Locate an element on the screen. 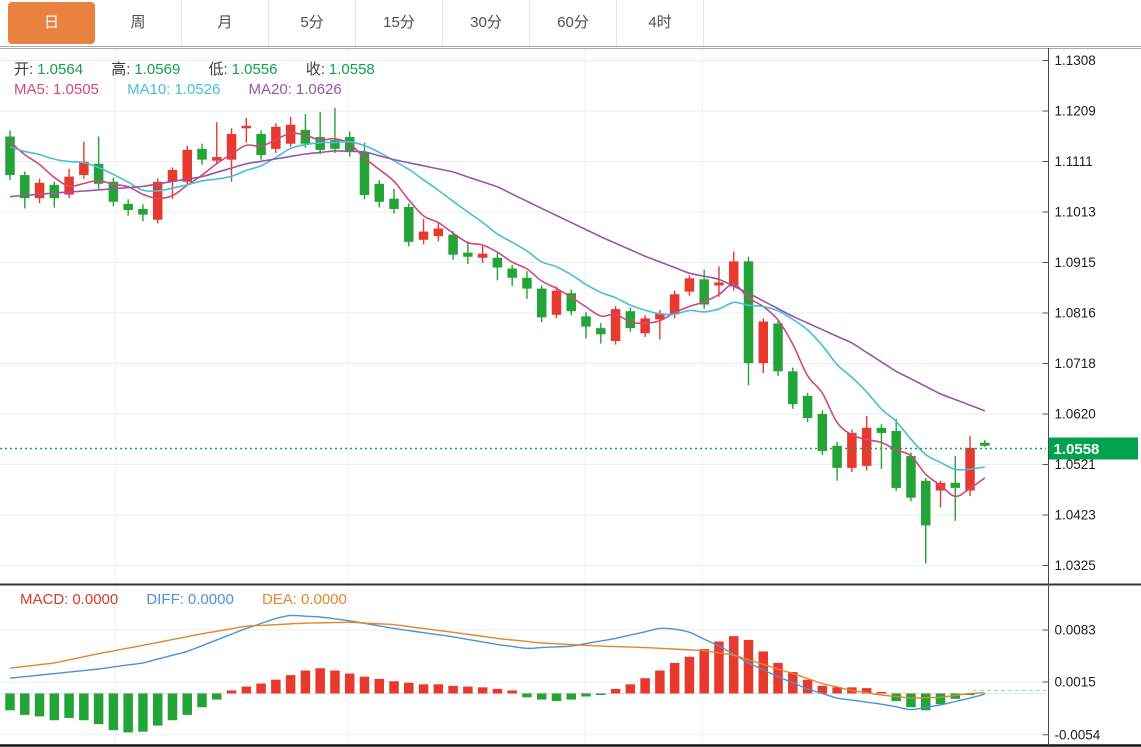 The width and height of the screenshot is (1141, 747). ma10-value: 1.0526 is located at coordinates (197, 89).